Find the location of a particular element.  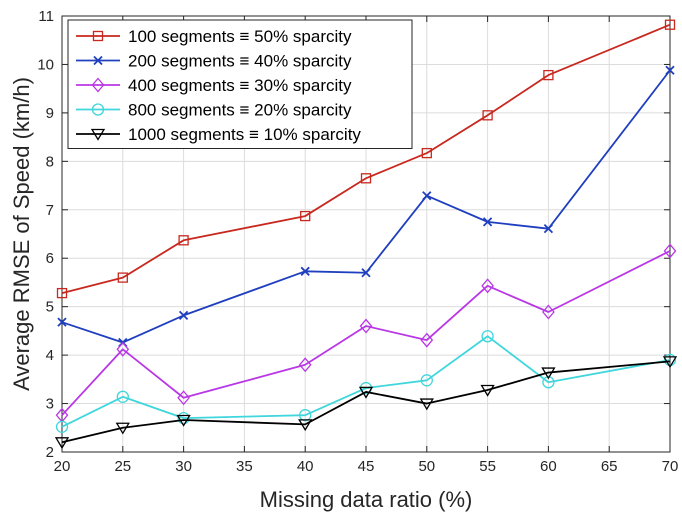

y-tick-label: 4 is located at coordinates (50, 355).